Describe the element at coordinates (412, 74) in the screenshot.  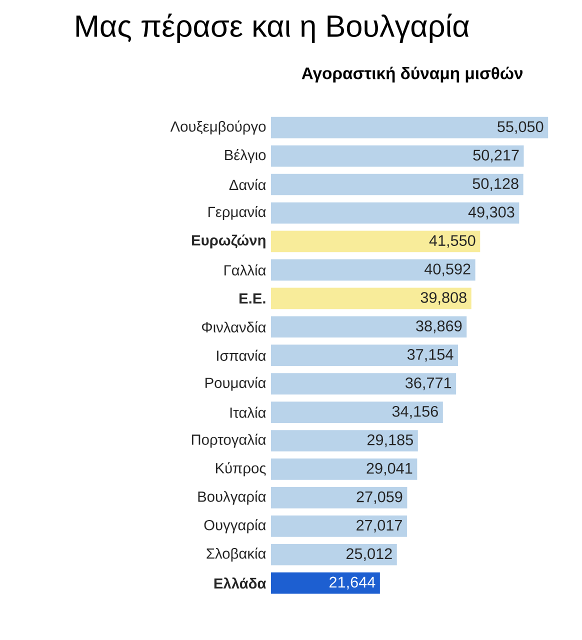
I see `chart-subtitle: Αγοραστική δύναμη μισθών` at that location.